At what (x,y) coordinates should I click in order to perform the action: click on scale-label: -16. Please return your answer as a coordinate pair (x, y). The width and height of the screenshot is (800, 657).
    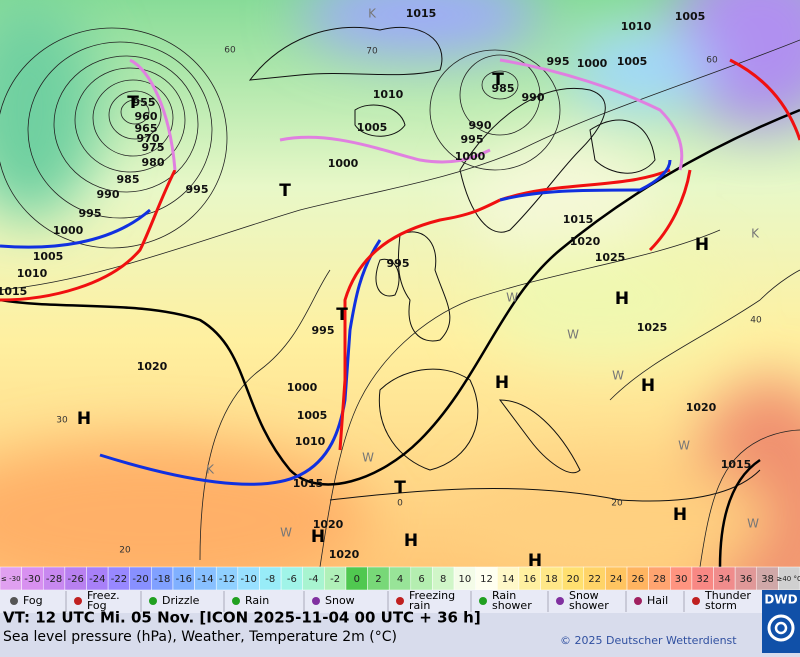
    Looking at the image, I should click on (184, 579).